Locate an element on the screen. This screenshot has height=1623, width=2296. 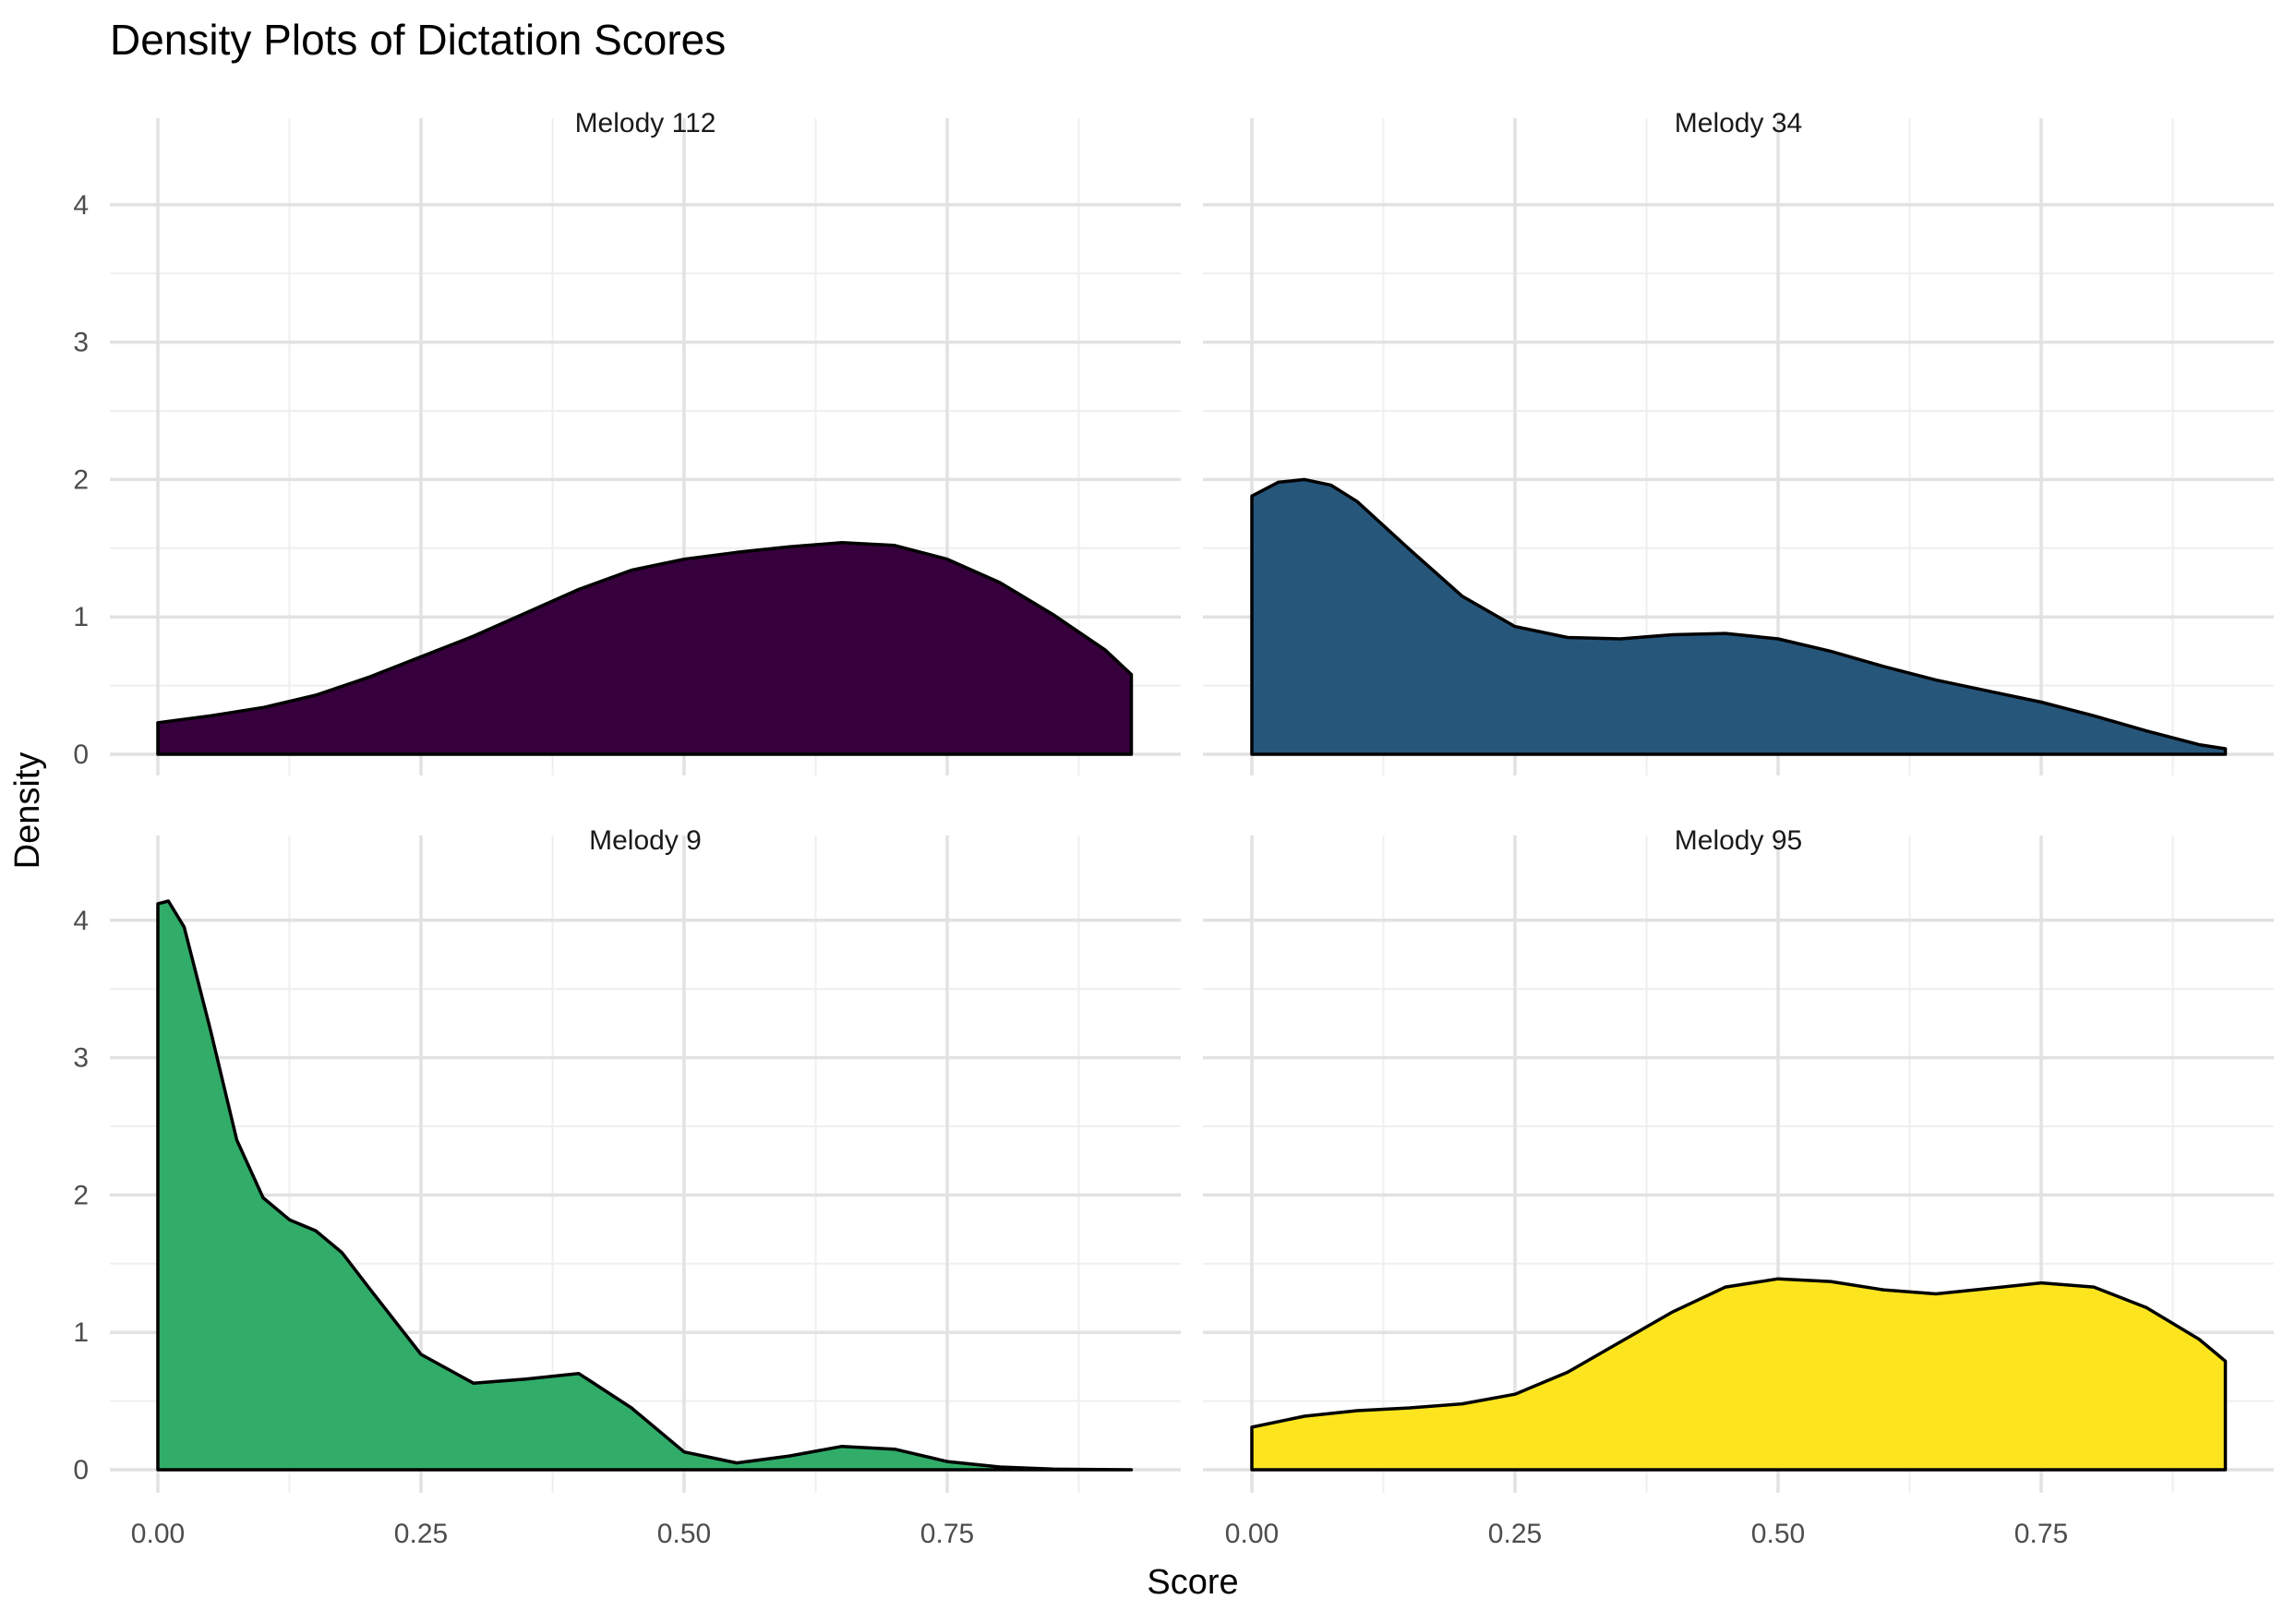
facet-strip-label: Melody 95 is located at coordinates (1738, 840).